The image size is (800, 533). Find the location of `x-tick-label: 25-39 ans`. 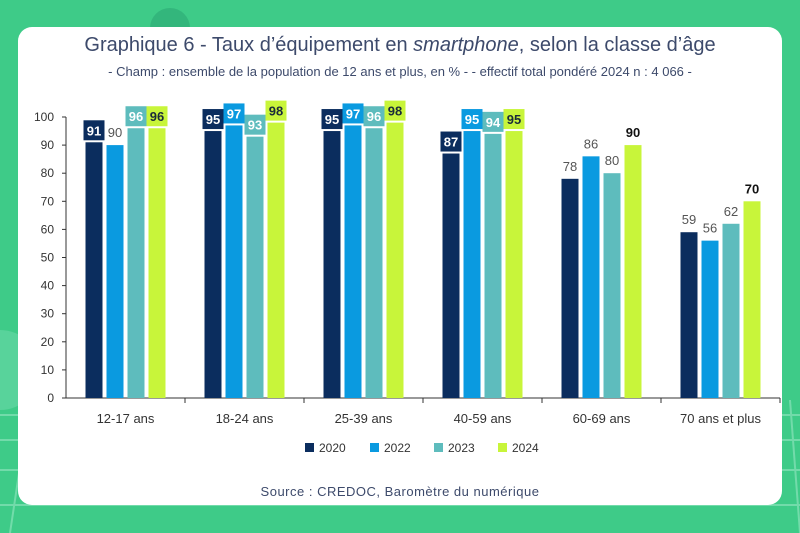

x-tick-label: 25-39 ans is located at coordinates (364, 418).